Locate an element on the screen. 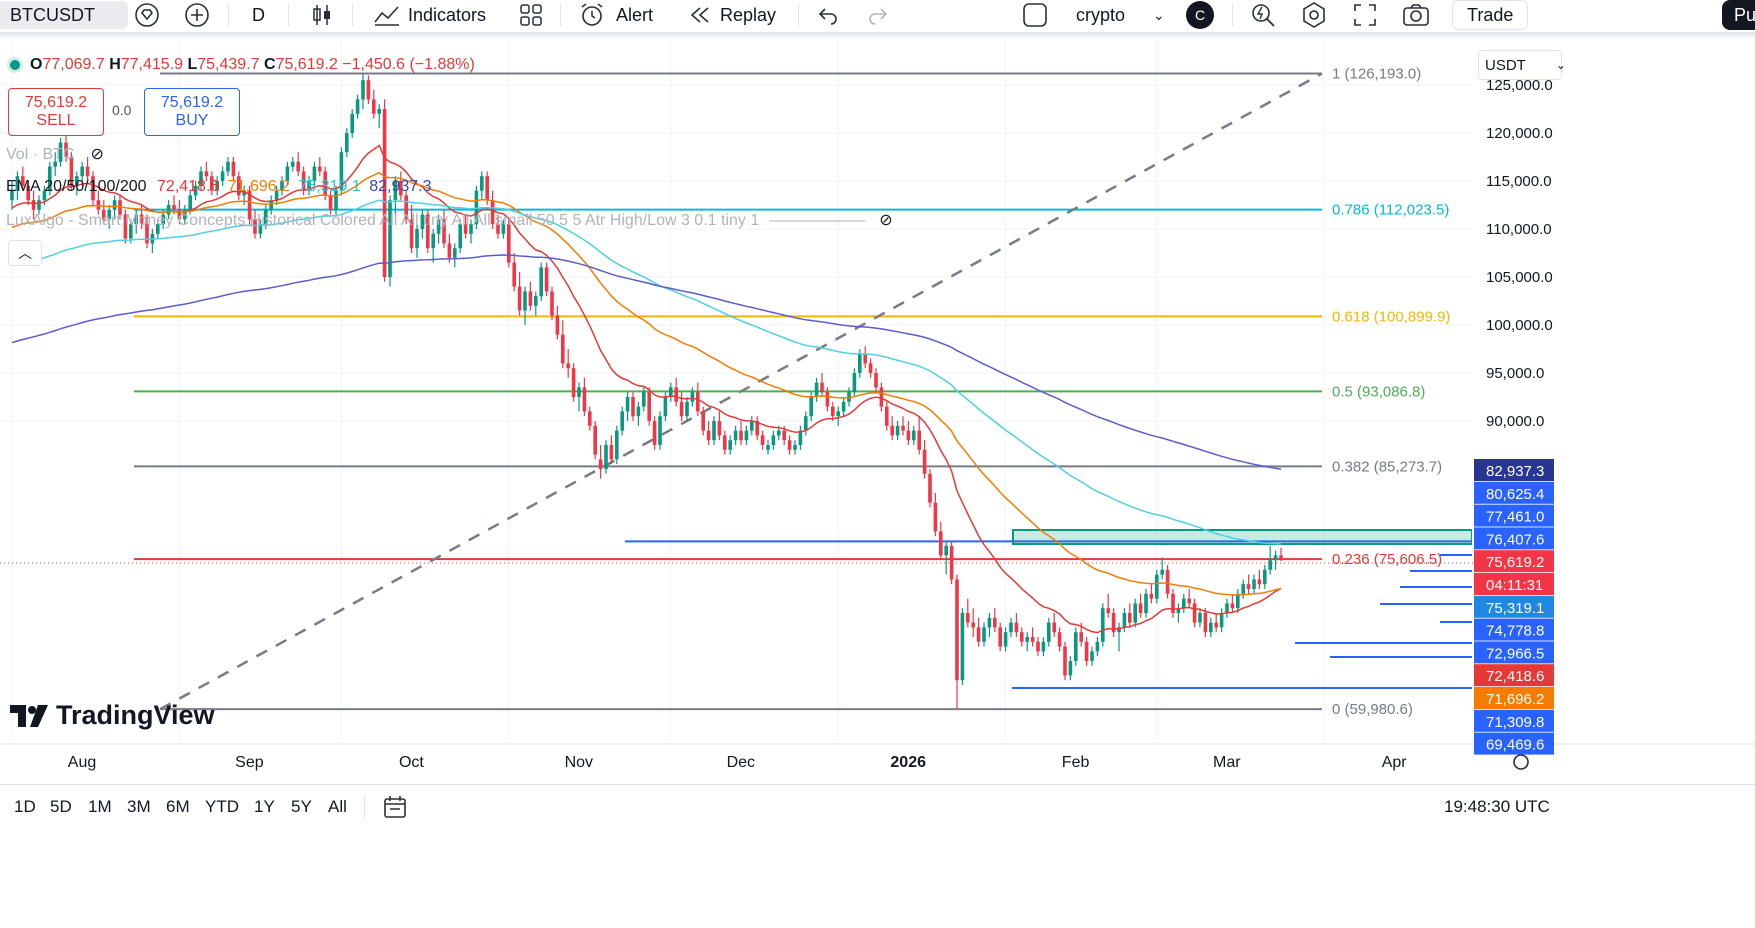  pro-features-button is located at coordinates (147, 15).